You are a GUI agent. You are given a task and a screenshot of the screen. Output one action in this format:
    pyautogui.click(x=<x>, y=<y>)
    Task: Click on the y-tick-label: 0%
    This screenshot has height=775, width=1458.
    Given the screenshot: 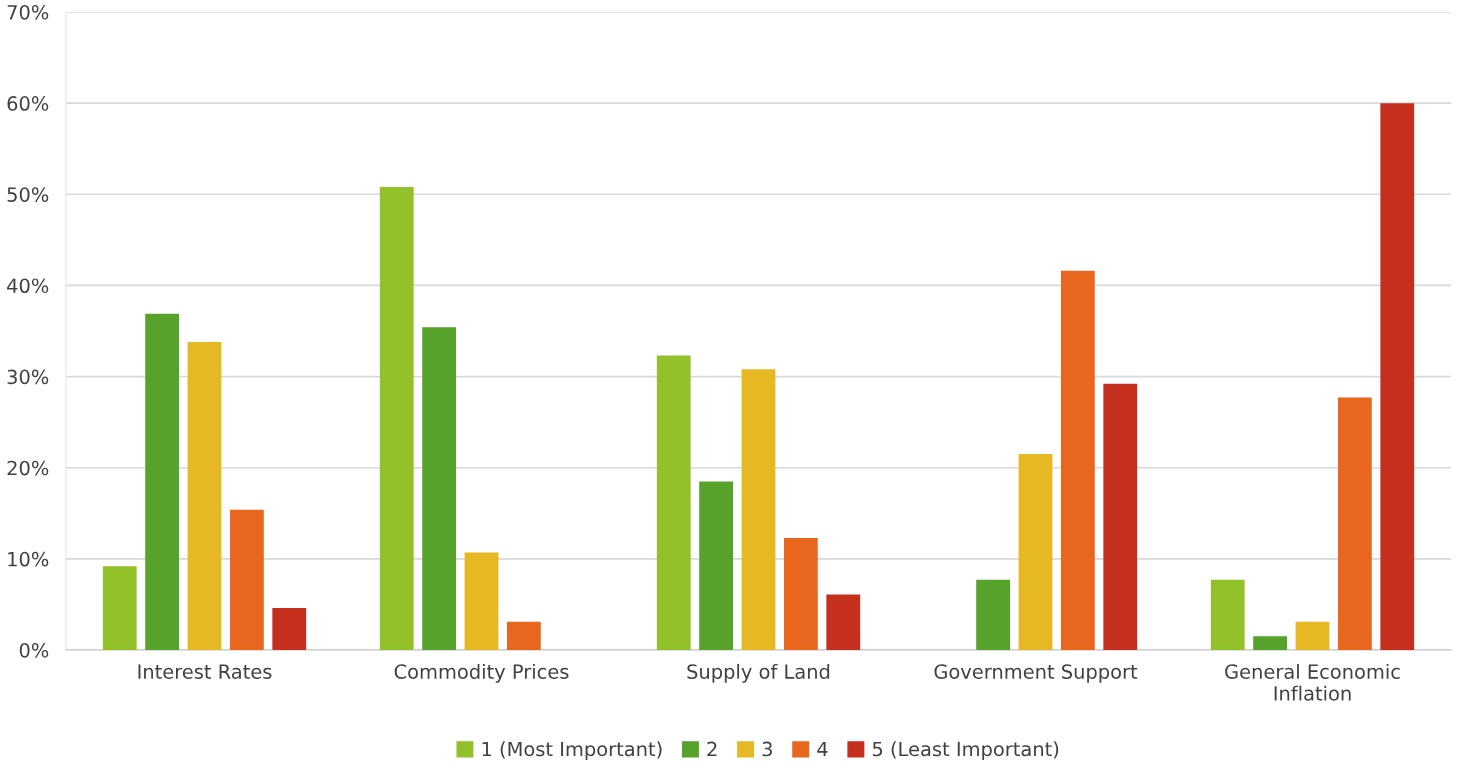 What is the action you would take?
    pyautogui.click(x=34, y=650)
    